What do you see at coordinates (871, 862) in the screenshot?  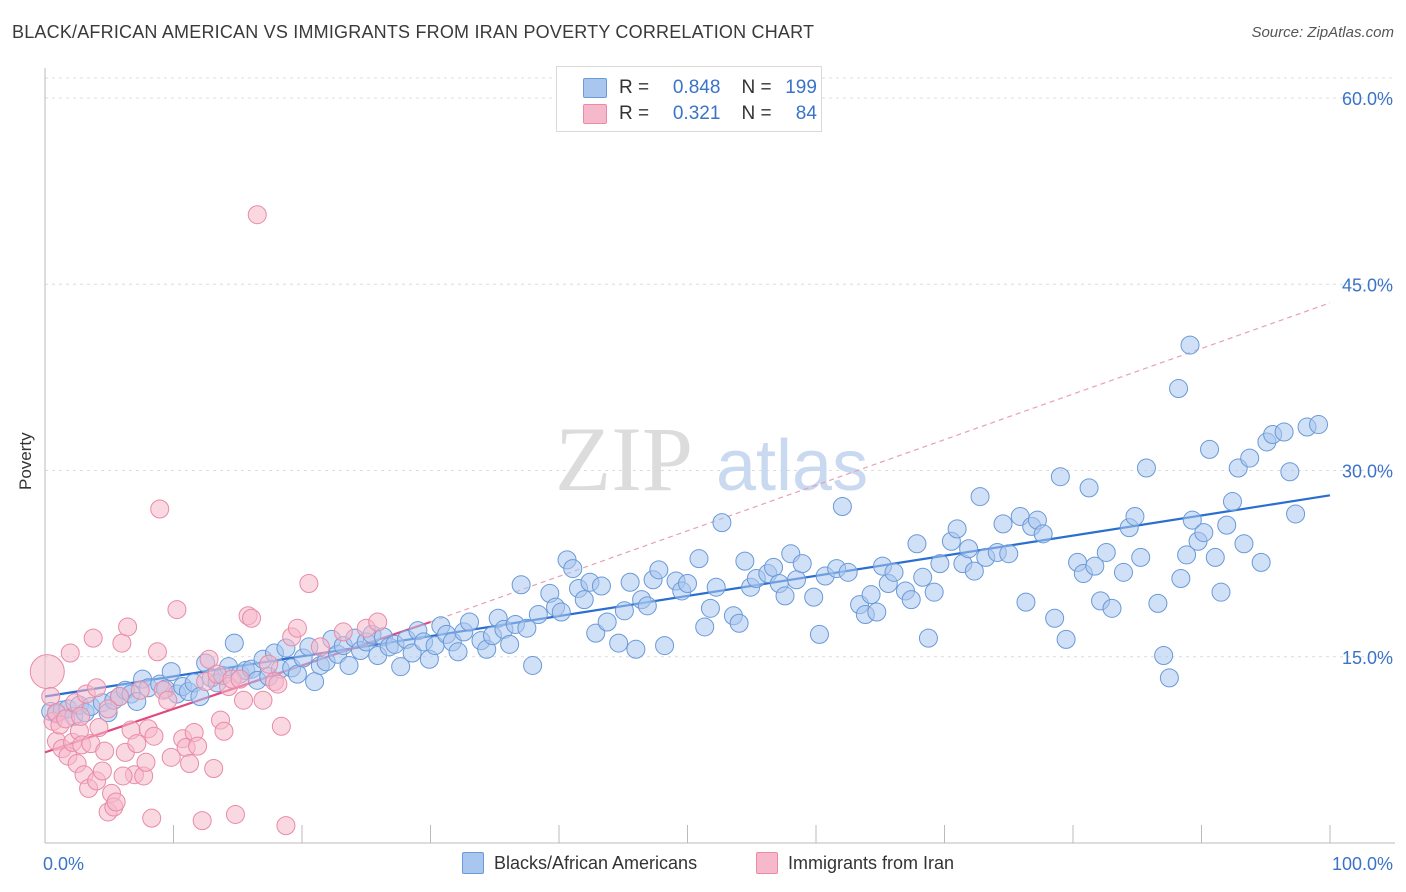 I see `series-name-iran: Immigrants from Iran` at bounding box center [871, 862].